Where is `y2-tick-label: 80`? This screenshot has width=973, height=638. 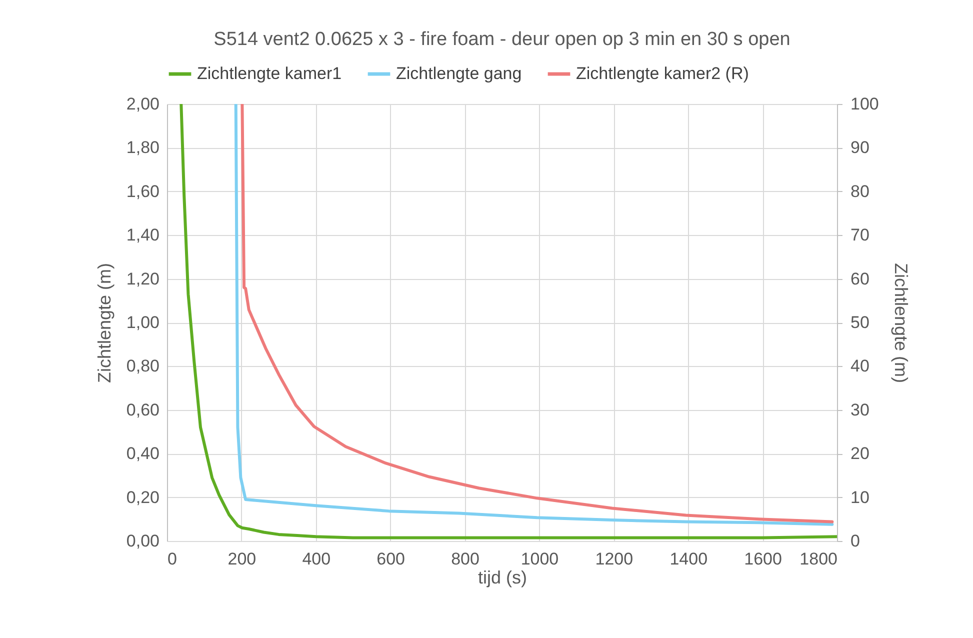
y2-tick-label: 80 is located at coordinates (860, 191).